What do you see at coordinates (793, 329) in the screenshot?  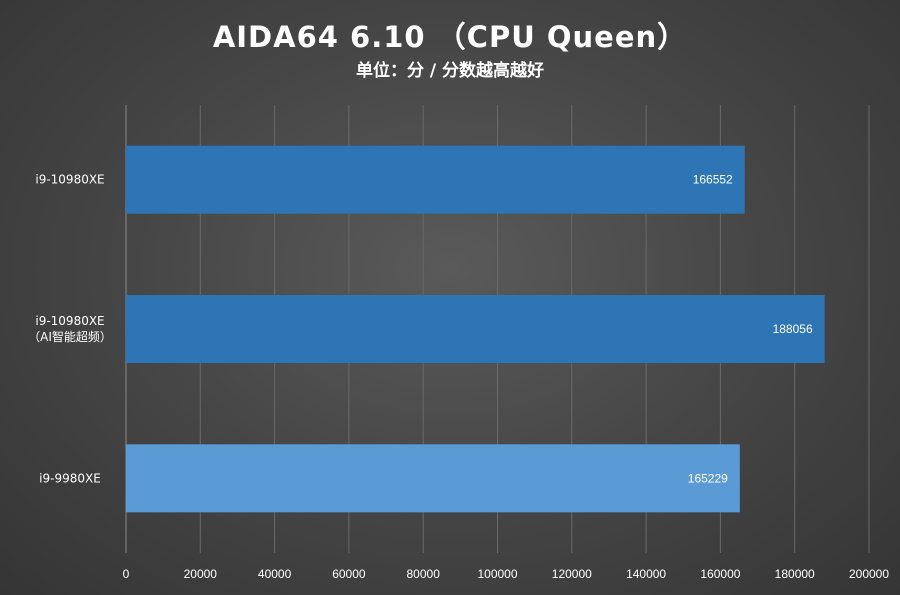 I see `data-label: 188056` at bounding box center [793, 329].